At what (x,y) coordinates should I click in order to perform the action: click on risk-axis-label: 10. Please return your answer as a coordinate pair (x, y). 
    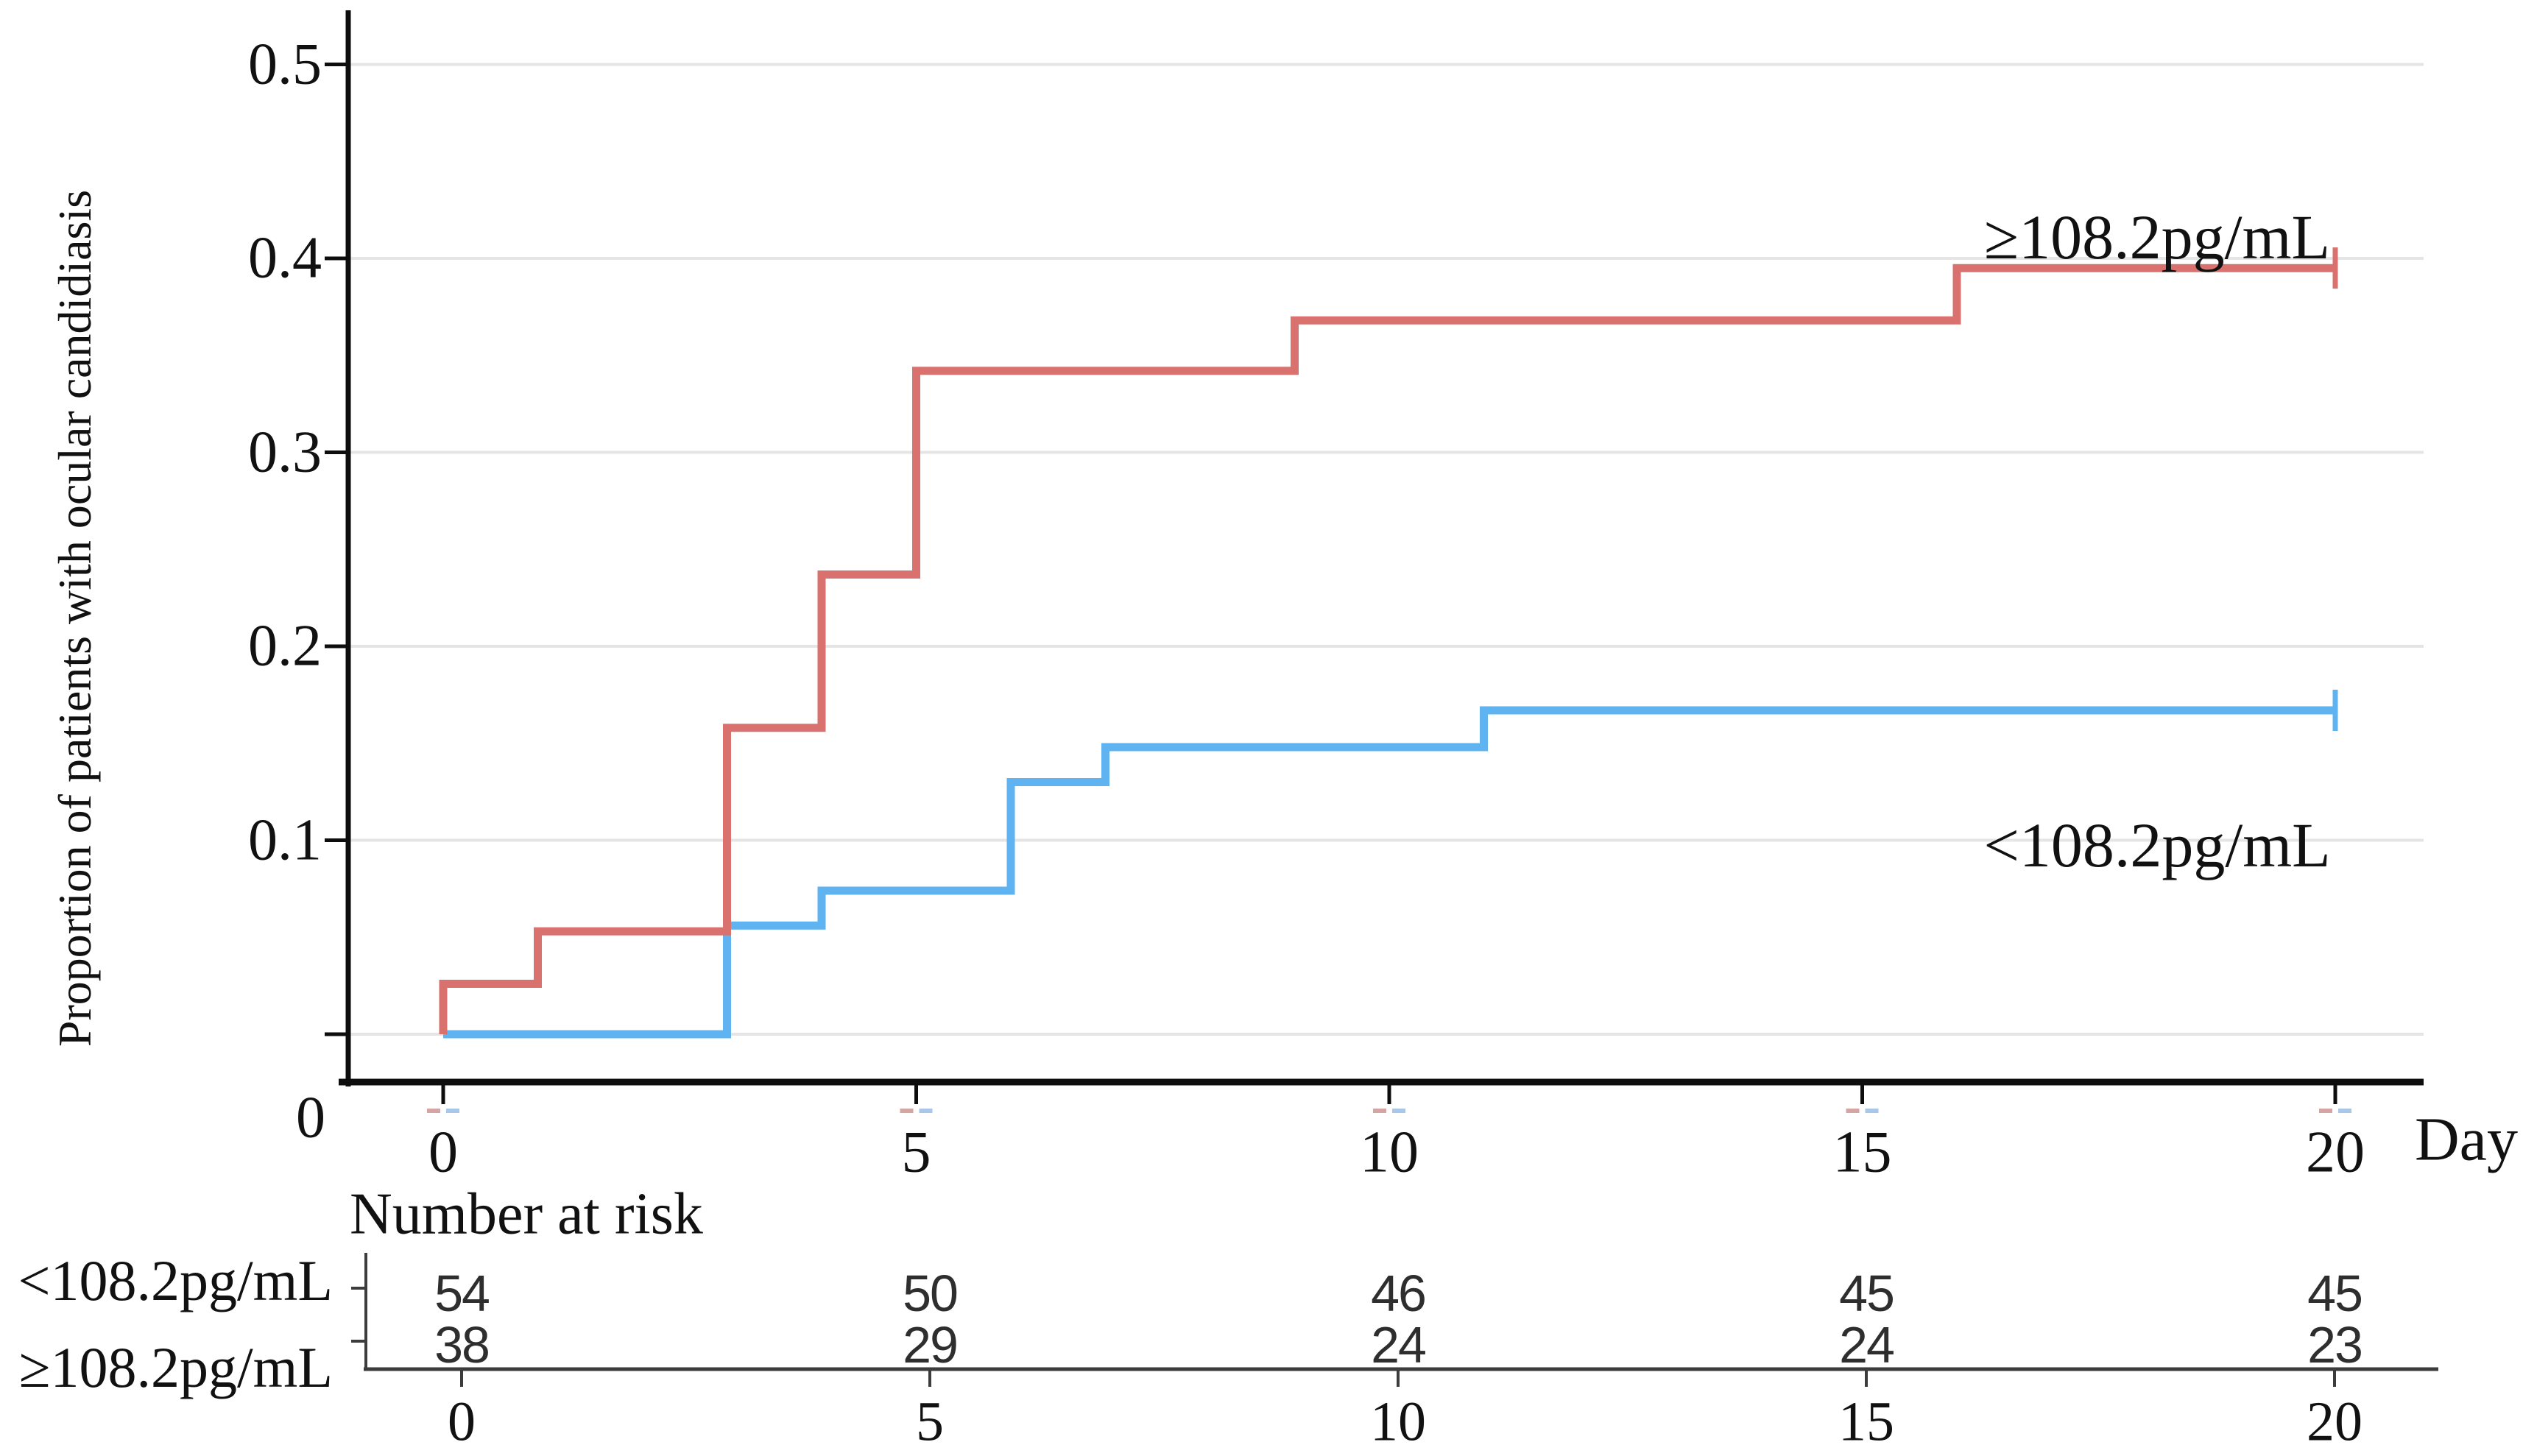
    Looking at the image, I should click on (1398, 1421).